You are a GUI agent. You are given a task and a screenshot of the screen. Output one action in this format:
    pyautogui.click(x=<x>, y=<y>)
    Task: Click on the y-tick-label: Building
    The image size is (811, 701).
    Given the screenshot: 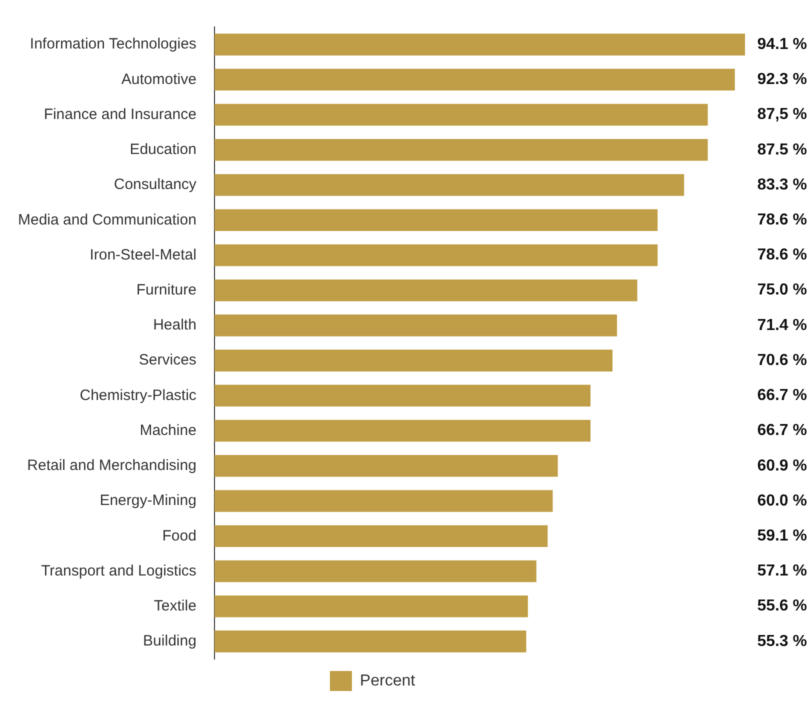 What is the action you would take?
    pyautogui.click(x=169, y=641)
    